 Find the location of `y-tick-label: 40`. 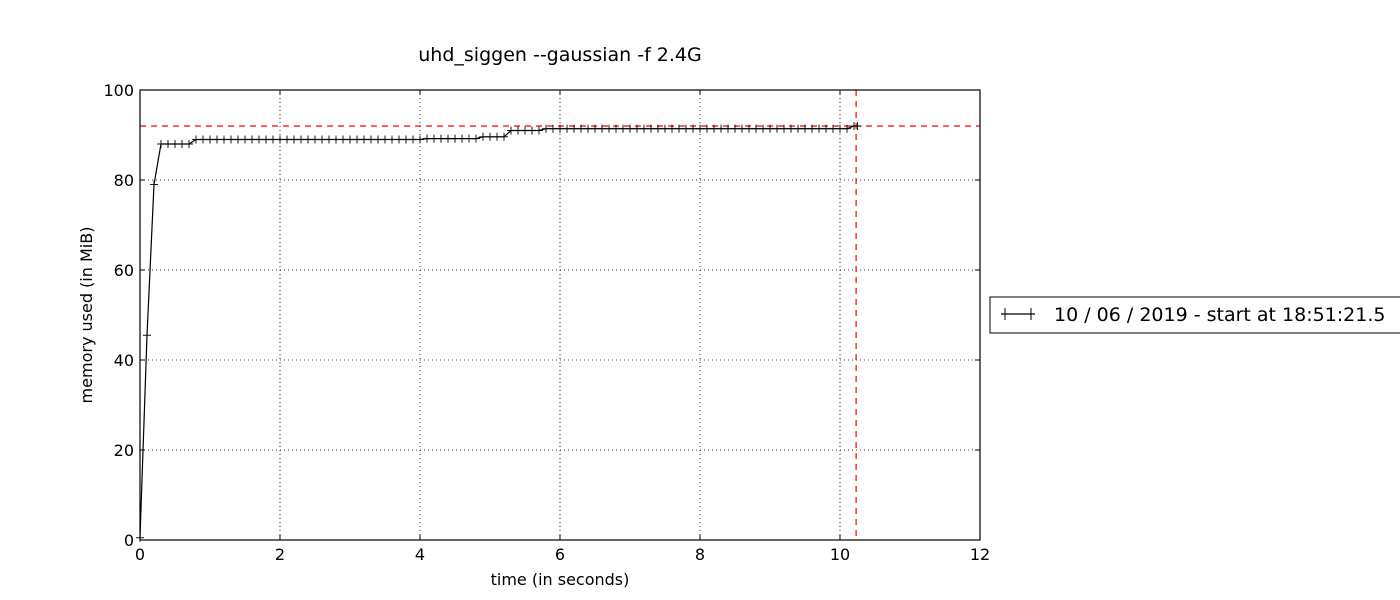

y-tick-label: 40 is located at coordinates (124, 360).